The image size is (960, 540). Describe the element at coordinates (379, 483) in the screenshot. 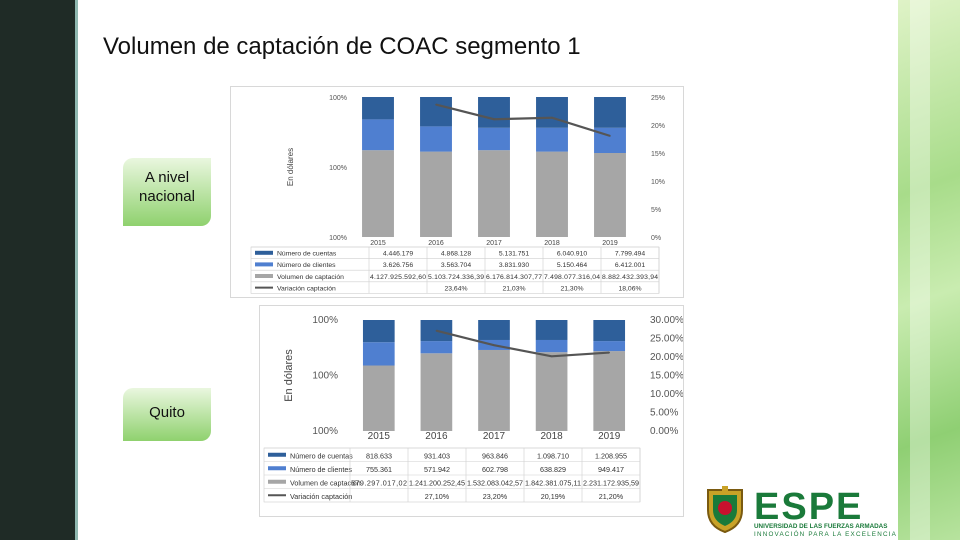

I see `table-cell: 679.297.017,02` at that location.